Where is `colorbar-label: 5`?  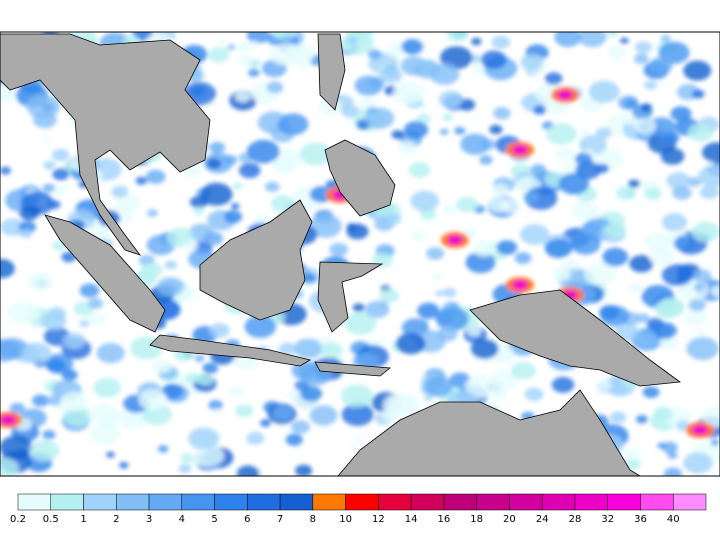
colorbar-label: 5 is located at coordinates (214, 519).